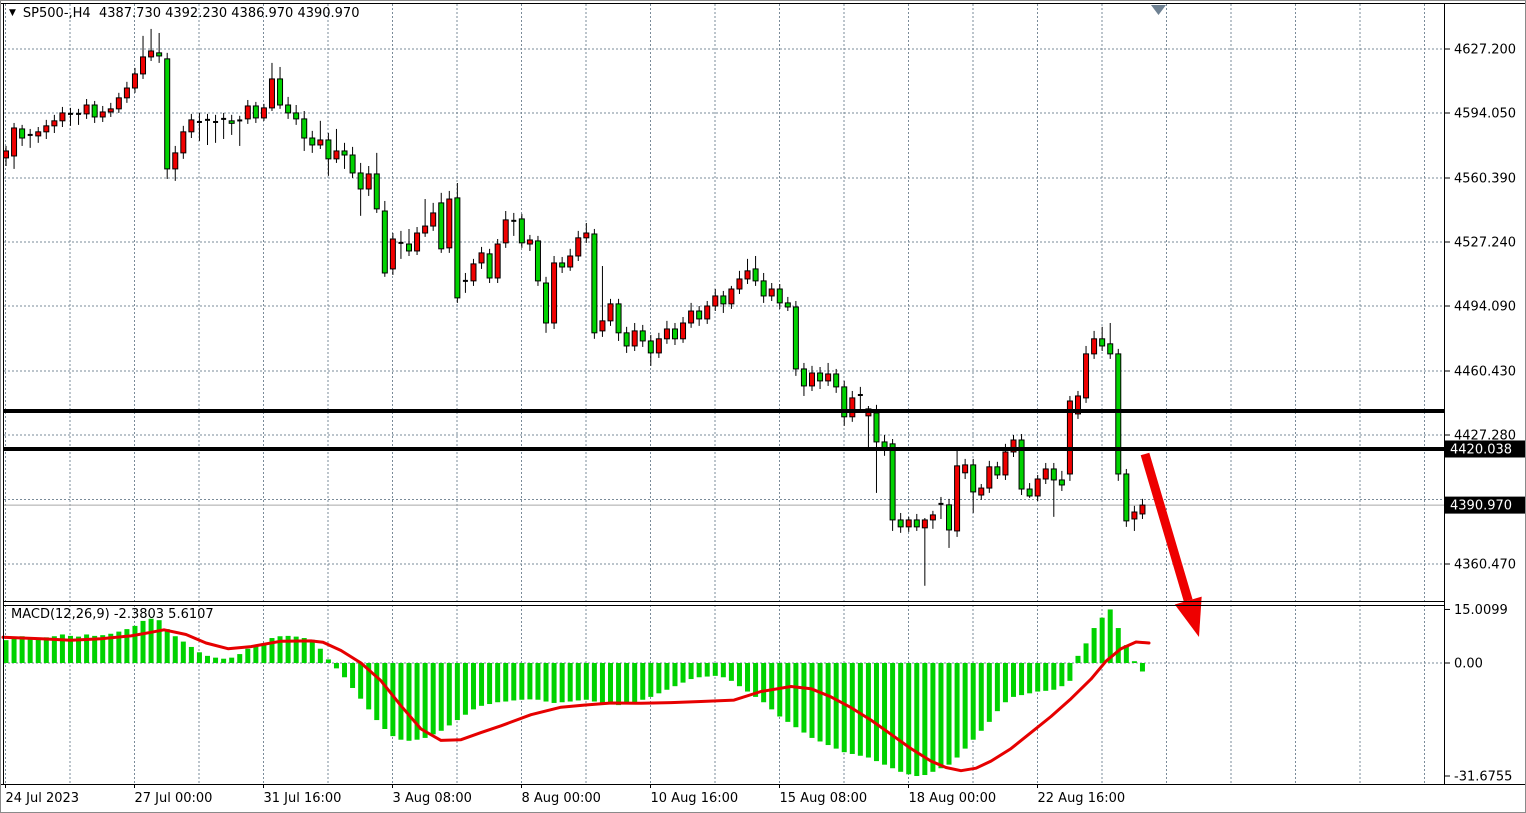 Image resolution: width=1526 pixels, height=813 pixels. Describe the element at coordinates (43, 798) in the screenshot. I see `svg-text: 24 Jul 2023` at that location.